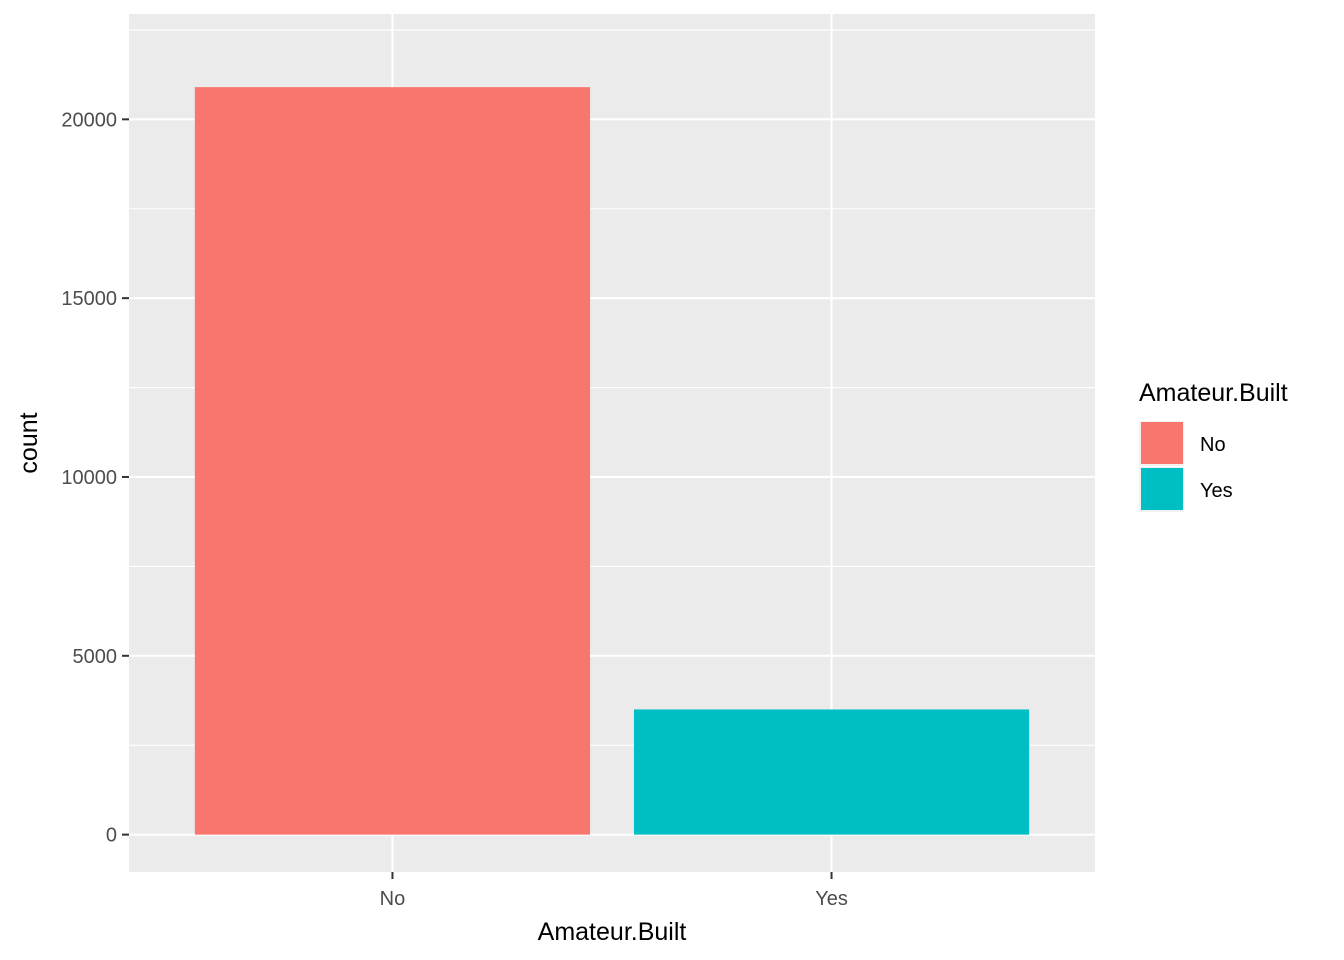 This screenshot has width=1344, height=960. I want to click on legend-title: Amateur.Built, so click(1213, 393).